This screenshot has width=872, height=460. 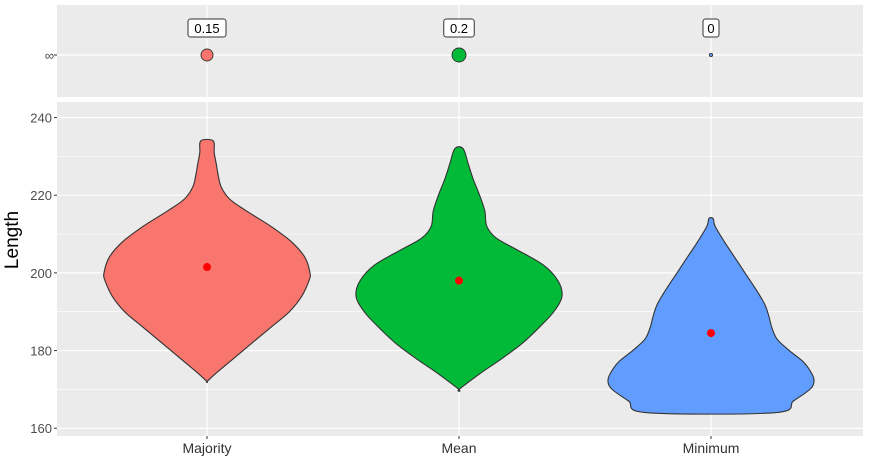 What do you see at coordinates (711, 448) in the screenshot?
I see `x-tick-label-minimum: Minimum` at bounding box center [711, 448].